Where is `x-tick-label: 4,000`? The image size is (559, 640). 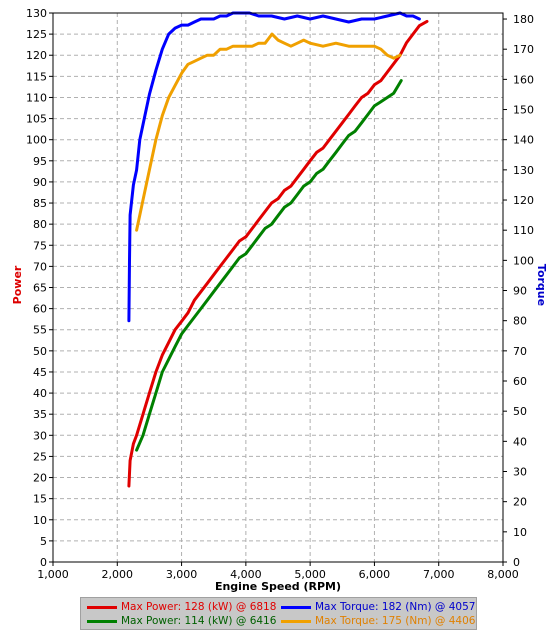
x-tick-label: 4,000 is located at coordinates (246, 574).